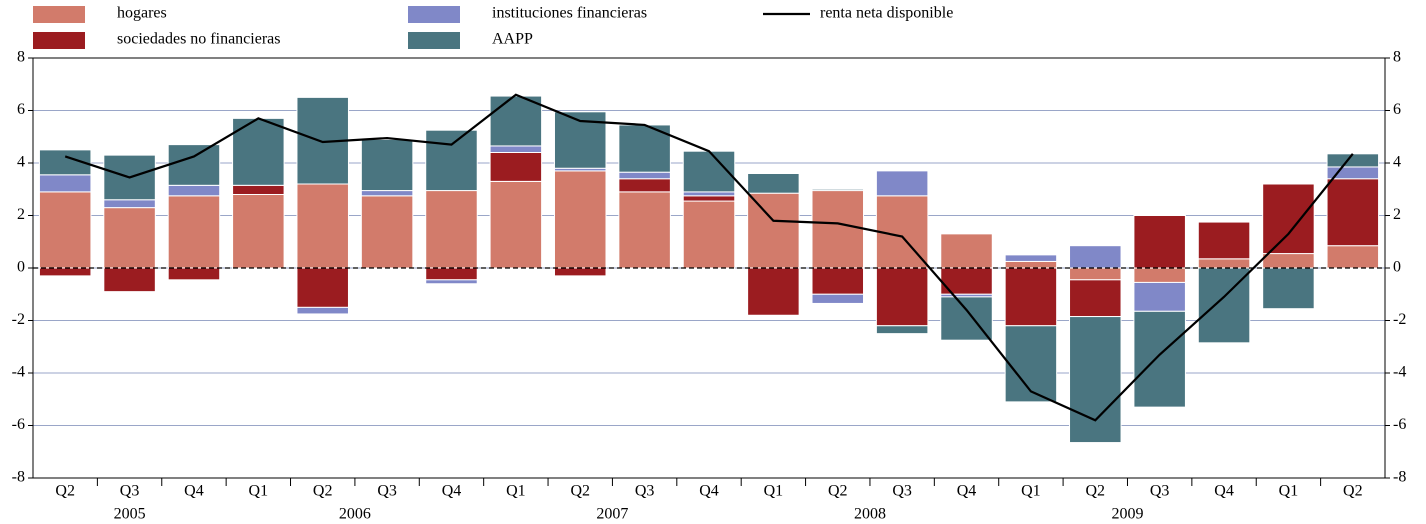 The image size is (1426, 524). What do you see at coordinates (18, 424) in the screenshot?
I see `y-tick-label: -6` at bounding box center [18, 424].